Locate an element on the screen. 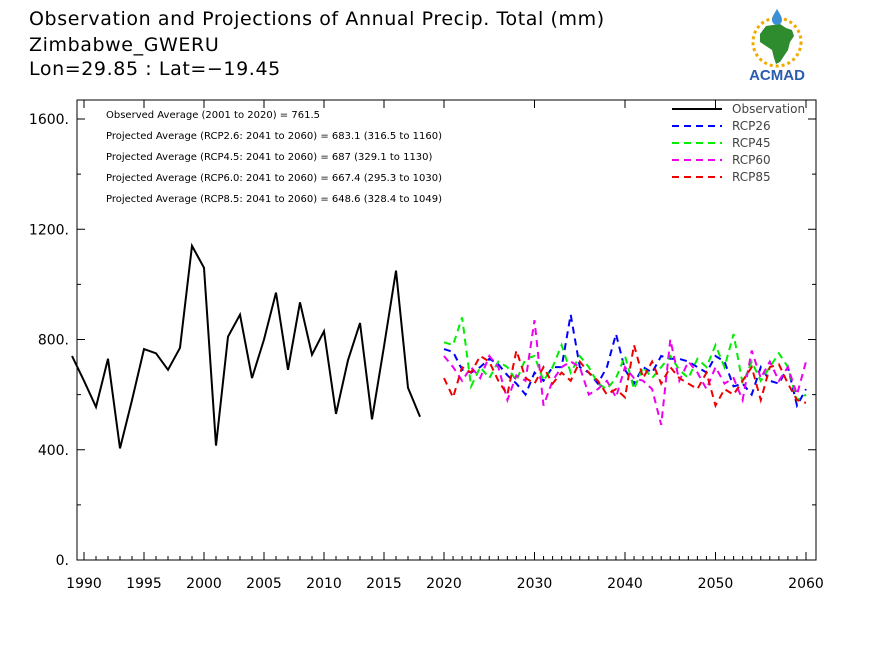  sun-ring is located at coordinates (777, 42).